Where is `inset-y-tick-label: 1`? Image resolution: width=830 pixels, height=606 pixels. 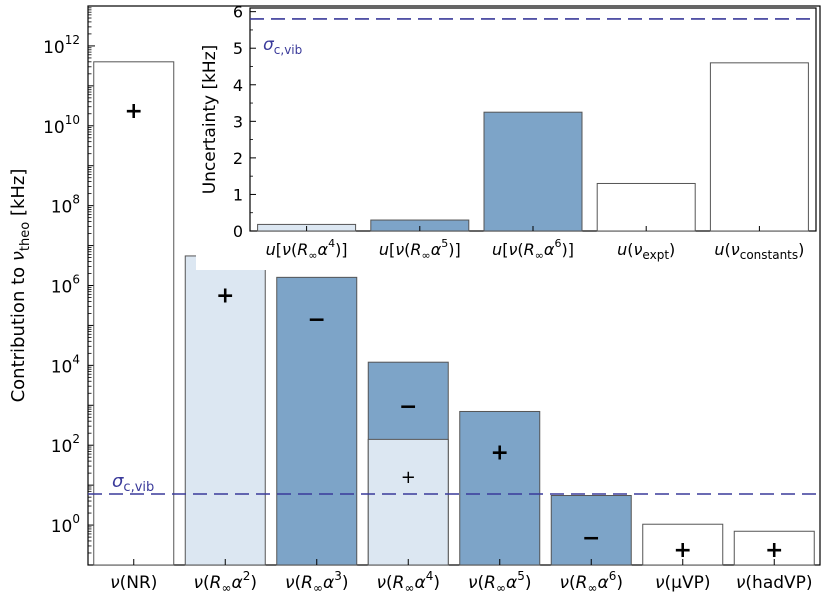
inset-y-tick-label: 1 is located at coordinates (238, 194).